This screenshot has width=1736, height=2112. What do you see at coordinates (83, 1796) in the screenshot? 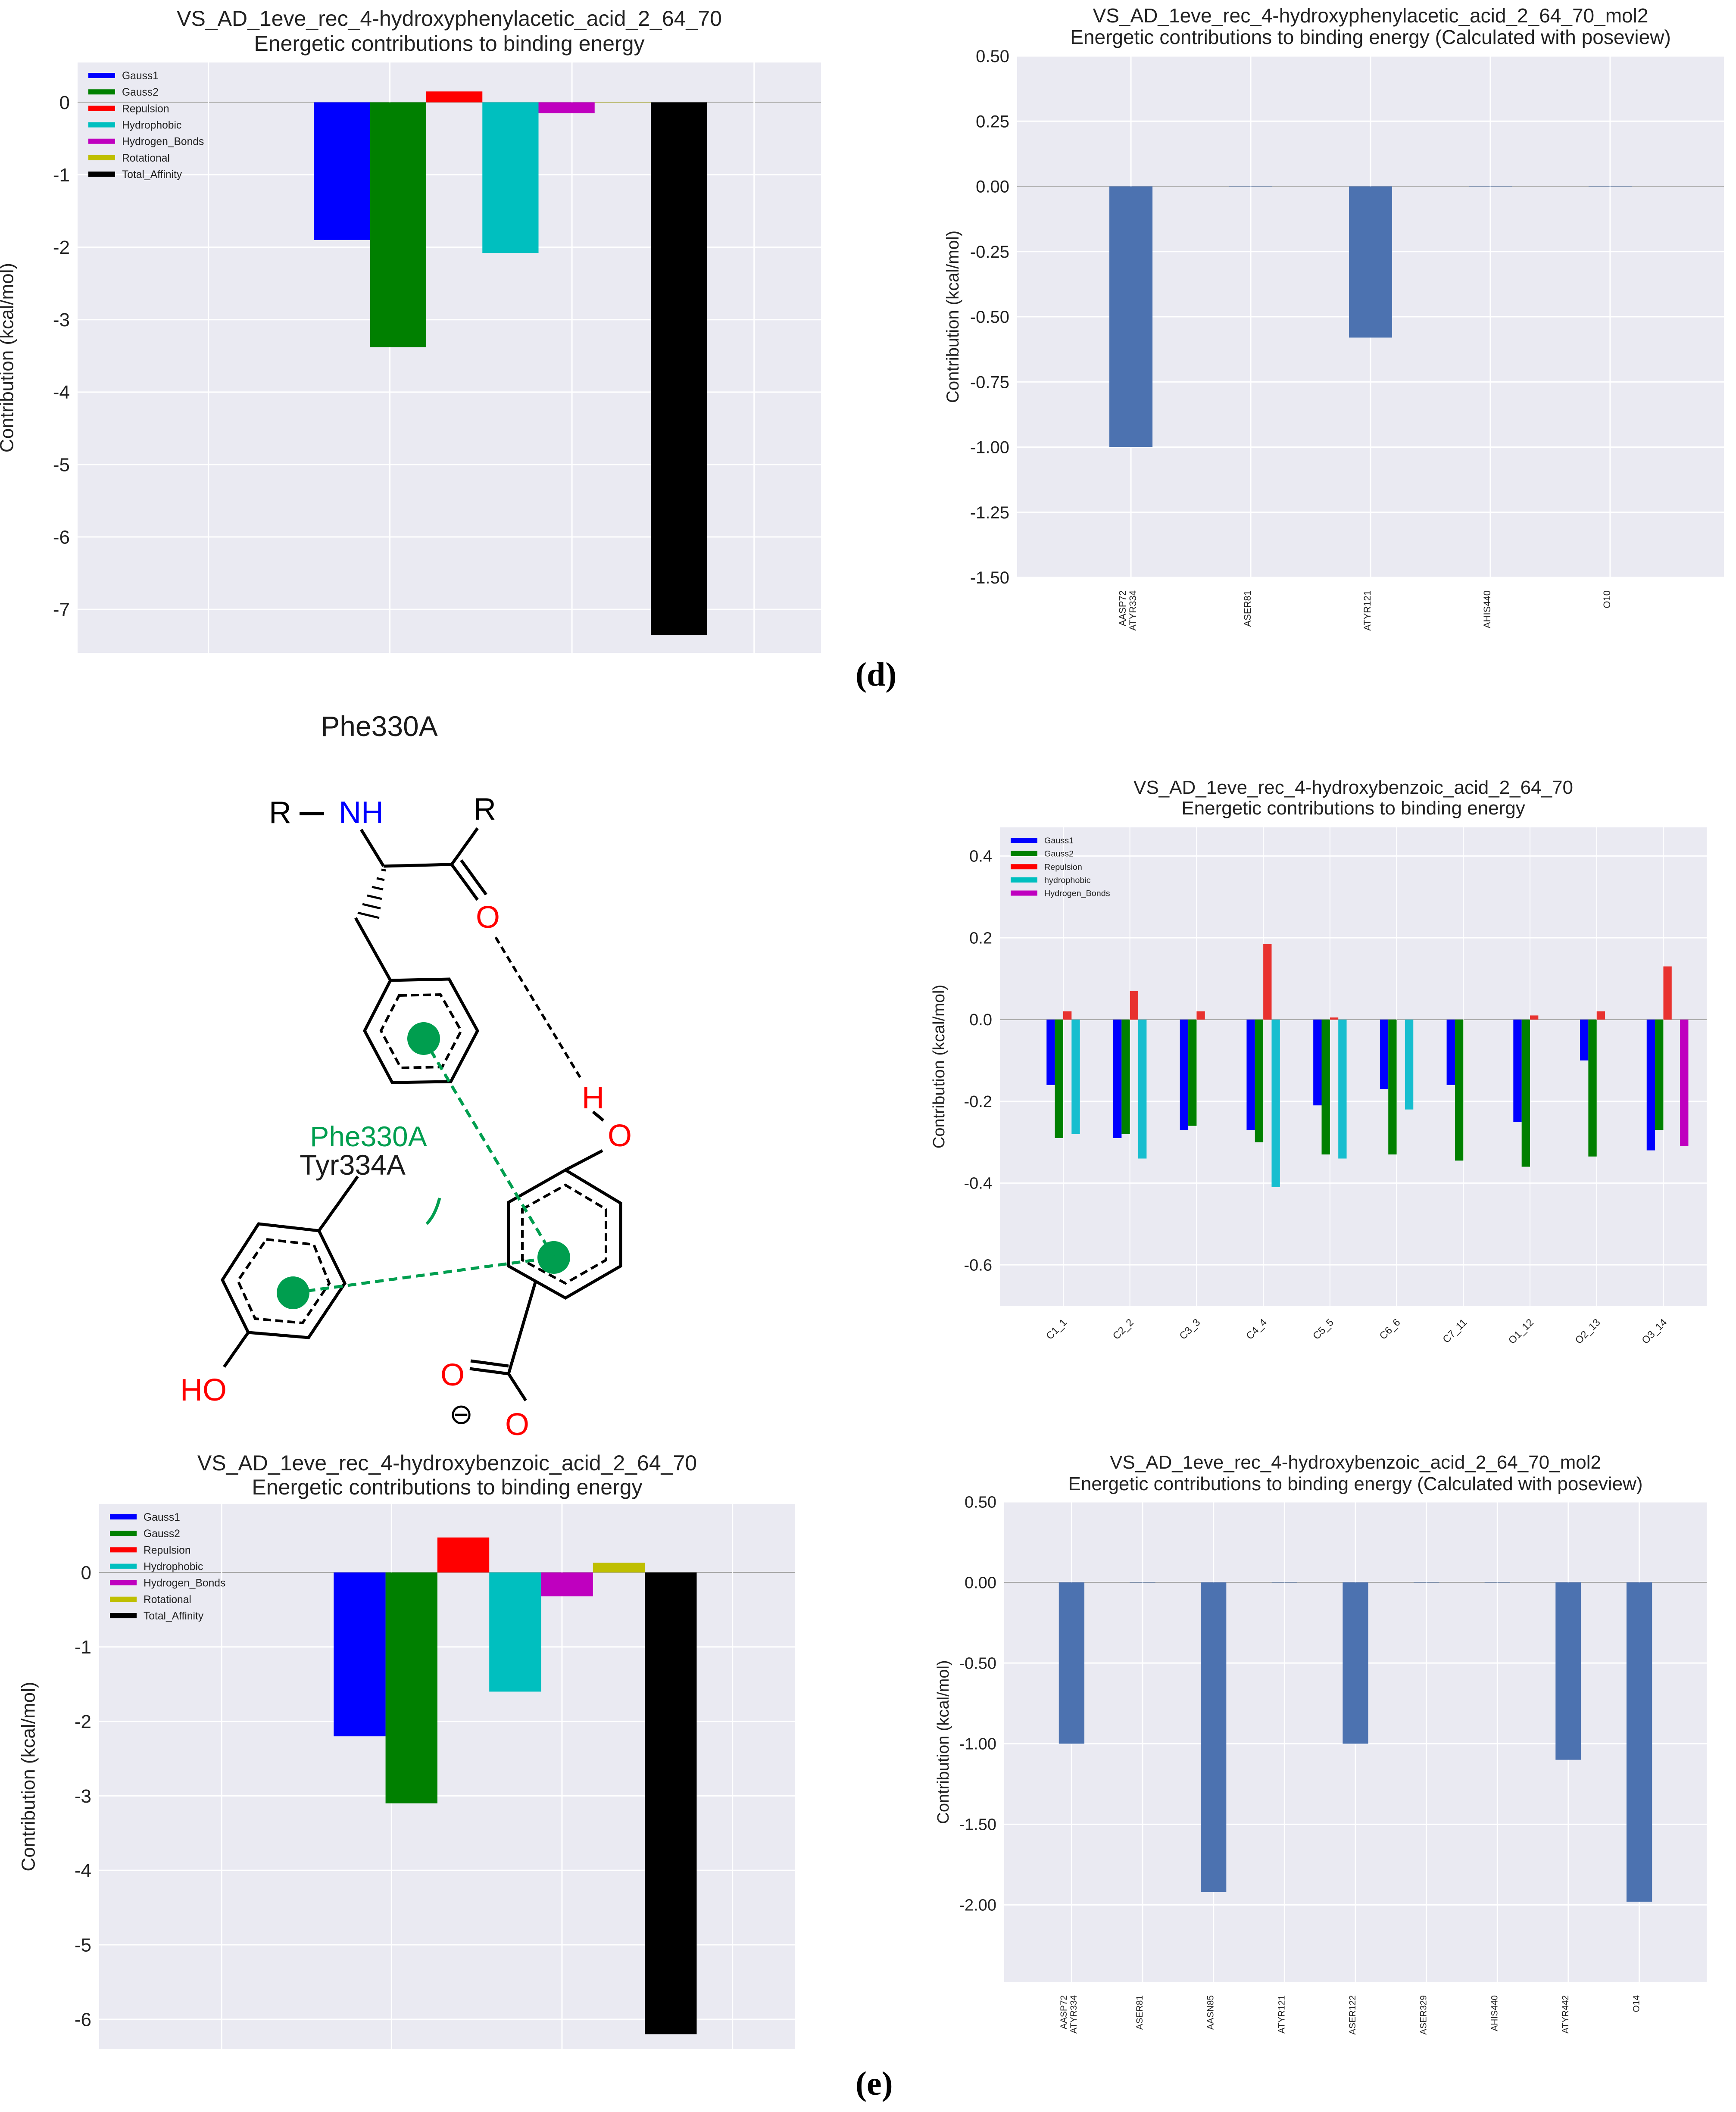
I see `y-tick-label: -3` at bounding box center [83, 1796].